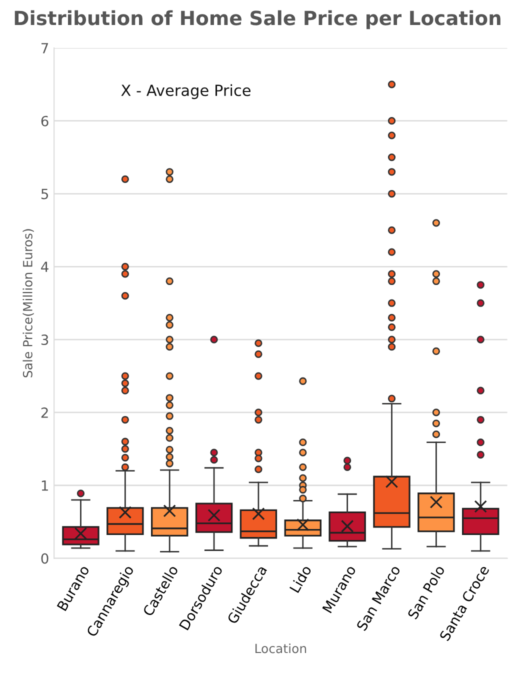  What do you see at coordinates (45, 485) in the screenshot?
I see `y-tick-label: 1` at bounding box center [45, 485].